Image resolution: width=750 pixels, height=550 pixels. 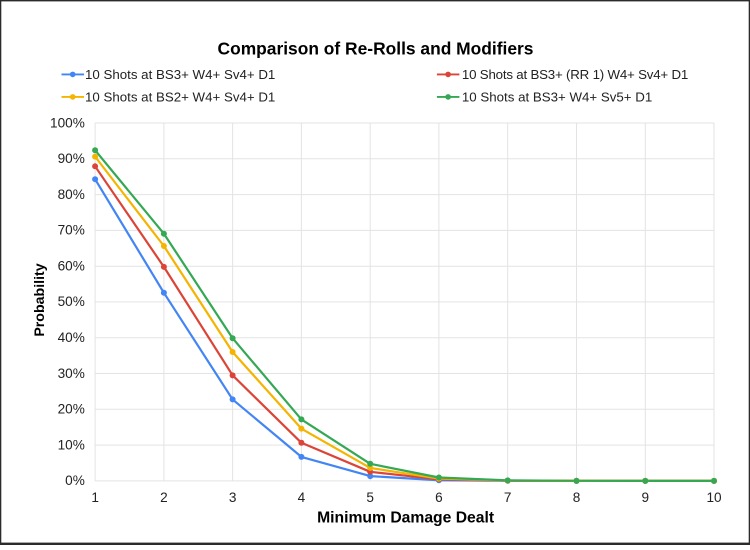 I want to click on svg-text: 3, so click(x=233, y=497).